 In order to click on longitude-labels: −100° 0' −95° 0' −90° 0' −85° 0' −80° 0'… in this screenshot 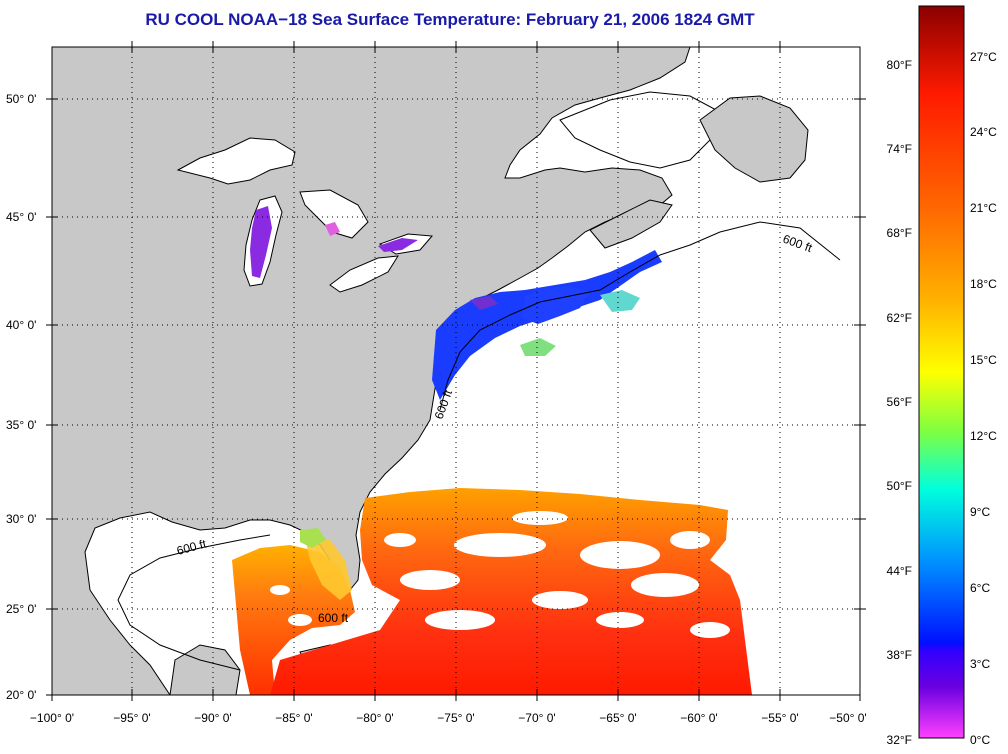, I will do `click(448, 718)`.